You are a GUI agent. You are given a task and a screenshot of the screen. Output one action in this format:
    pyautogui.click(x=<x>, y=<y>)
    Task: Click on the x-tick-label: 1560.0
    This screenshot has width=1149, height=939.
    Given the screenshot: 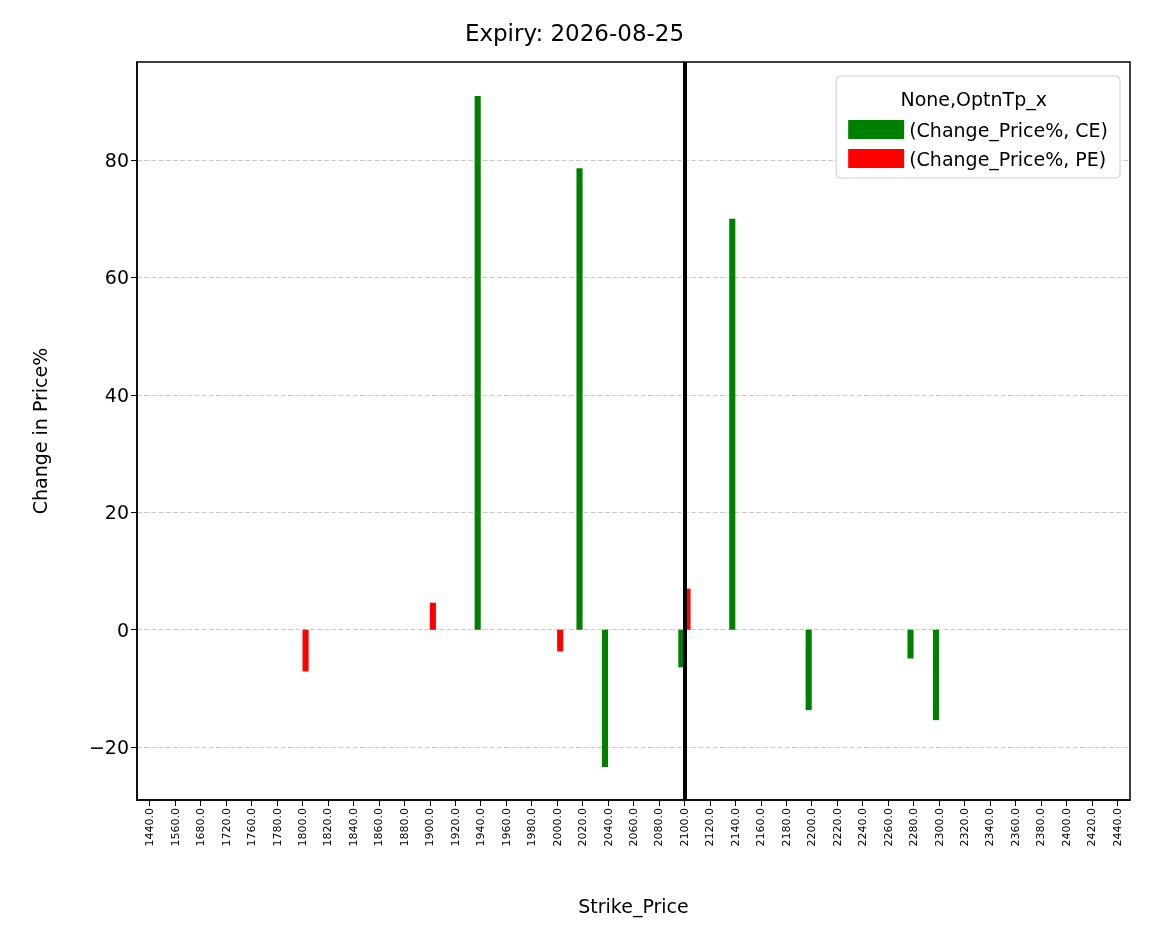 What is the action you would take?
    pyautogui.click(x=175, y=827)
    